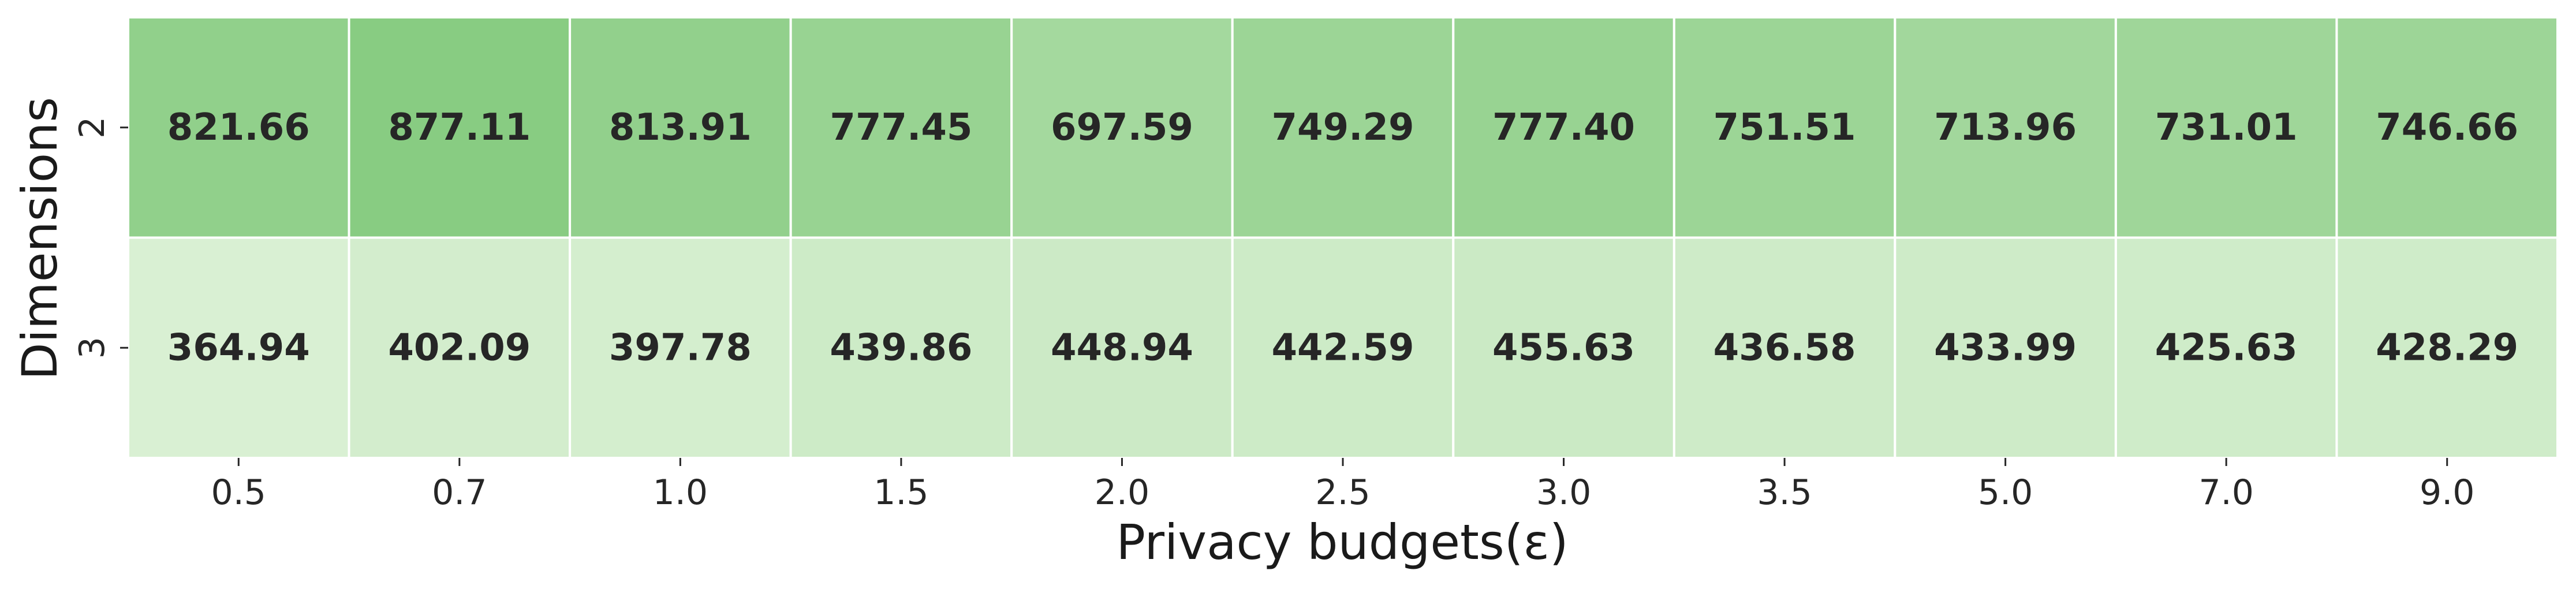  What do you see at coordinates (680, 492) in the screenshot?
I see `x-tick-label: 1.0` at bounding box center [680, 492].